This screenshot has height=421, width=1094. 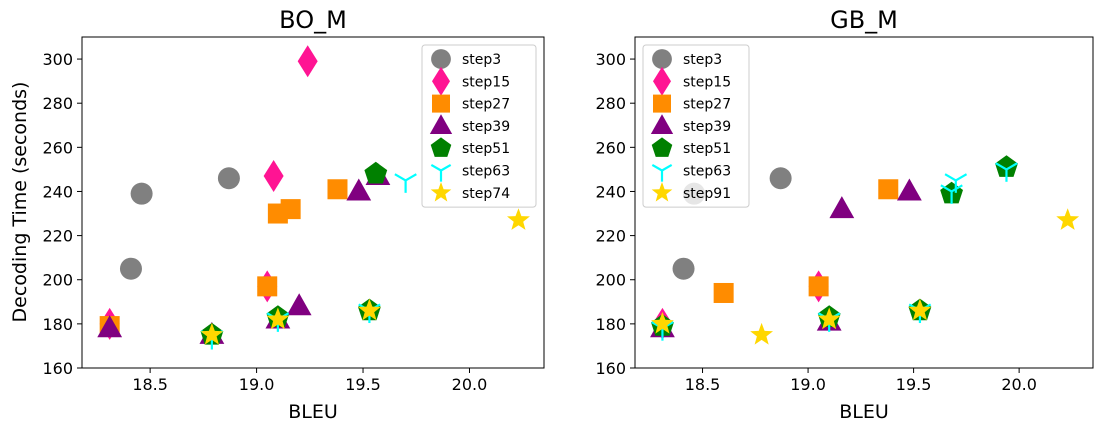 I want to click on legend-label-step74: step74, so click(x=486, y=194).